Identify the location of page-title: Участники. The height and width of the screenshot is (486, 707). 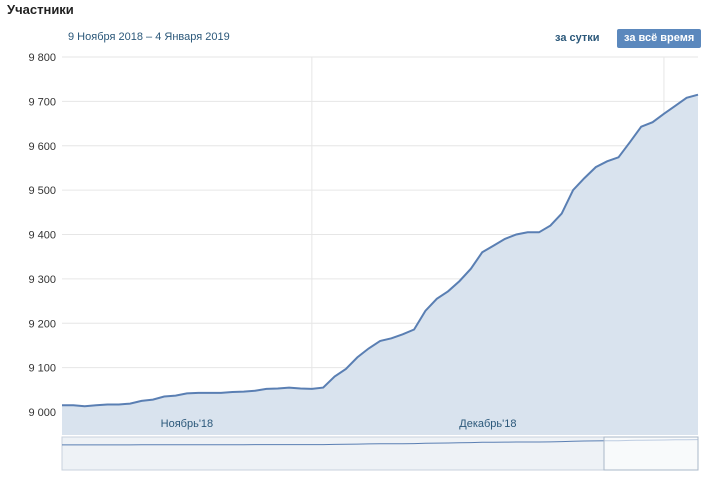
(40, 9).